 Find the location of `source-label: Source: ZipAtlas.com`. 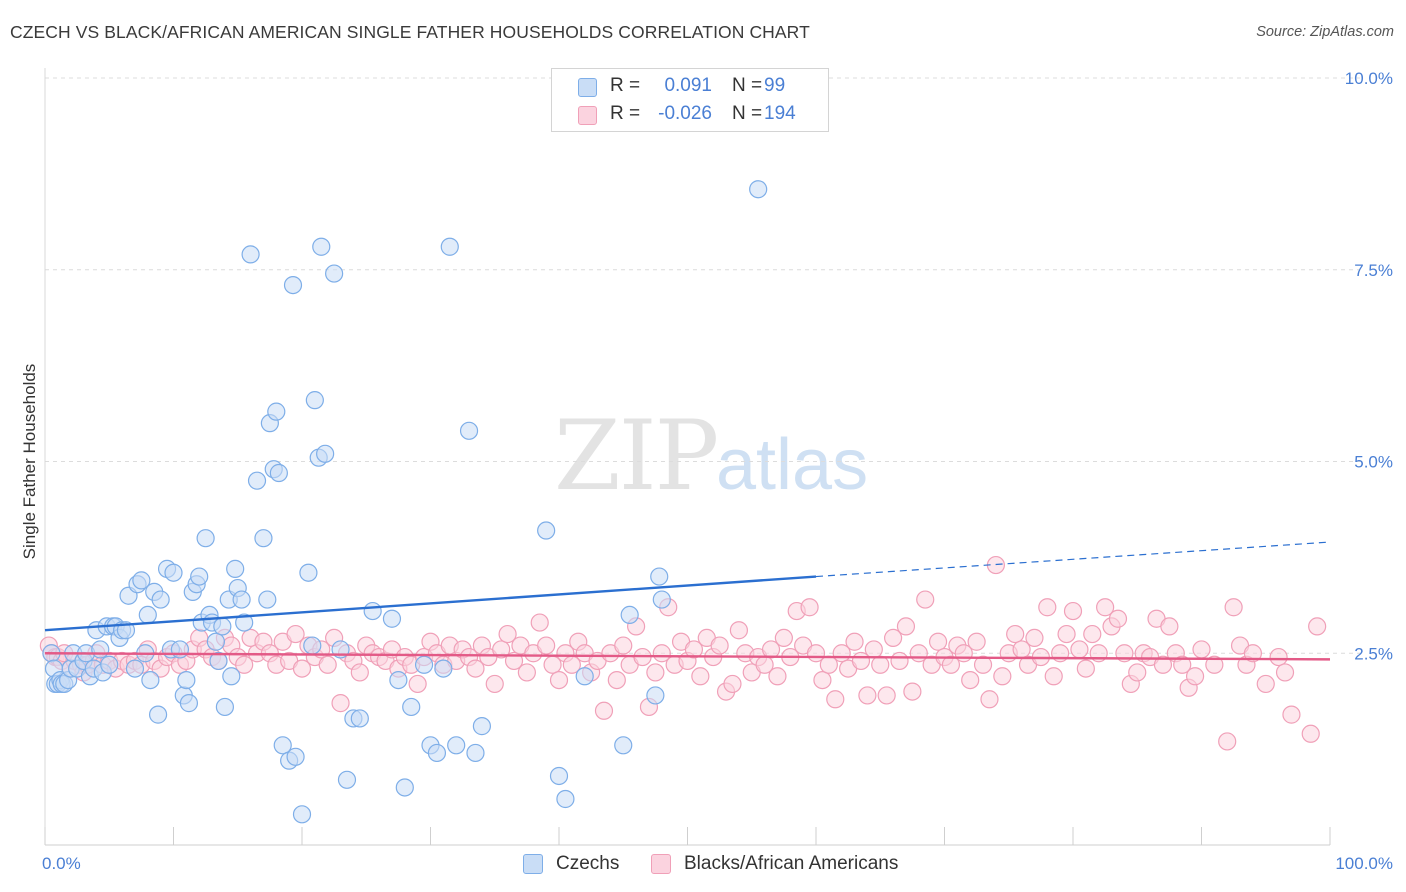

source-label: Source: ZipAtlas.com is located at coordinates (1325, 32).